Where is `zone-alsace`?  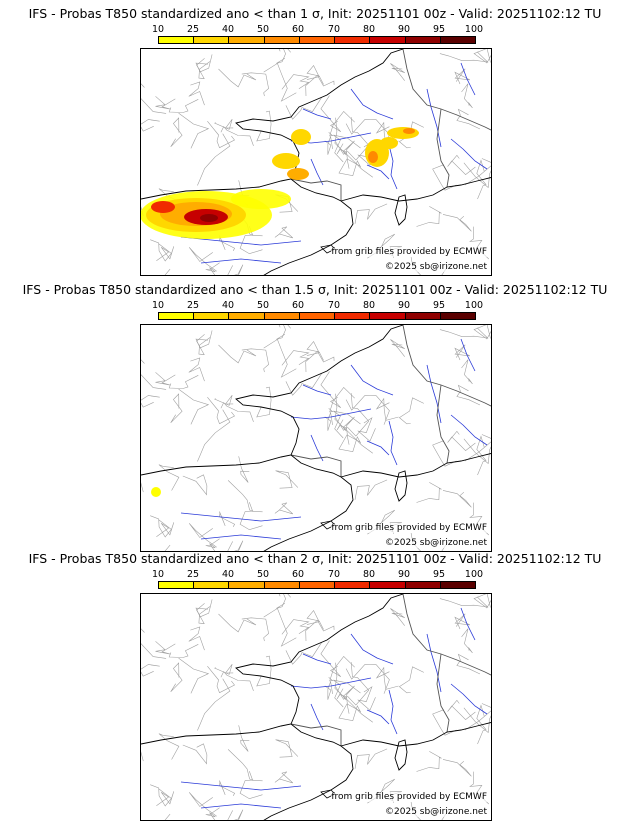 zone-alsace is located at coordinates (403, 133).